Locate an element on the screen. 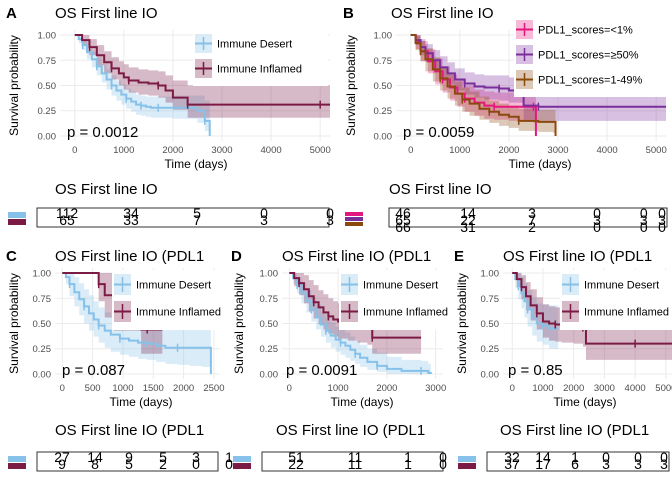  risk-count: 65 is located at coordinates (403, 220).